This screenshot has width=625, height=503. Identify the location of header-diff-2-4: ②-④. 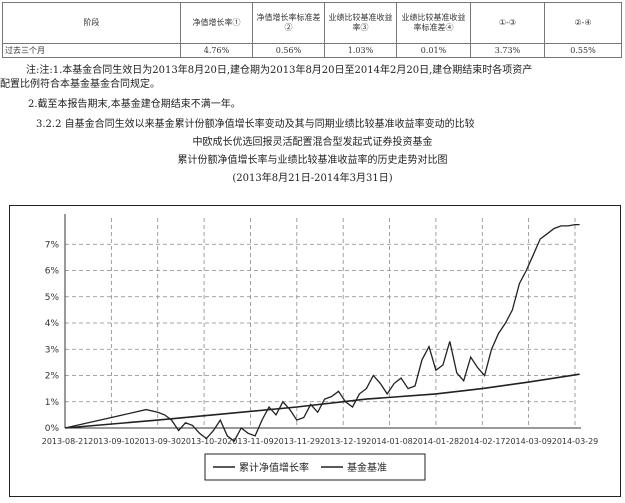
(583, 23).